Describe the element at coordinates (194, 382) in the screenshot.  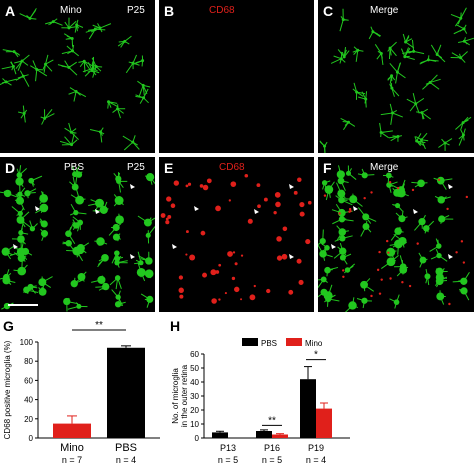
I see `y-tick-label: 40` at that location.